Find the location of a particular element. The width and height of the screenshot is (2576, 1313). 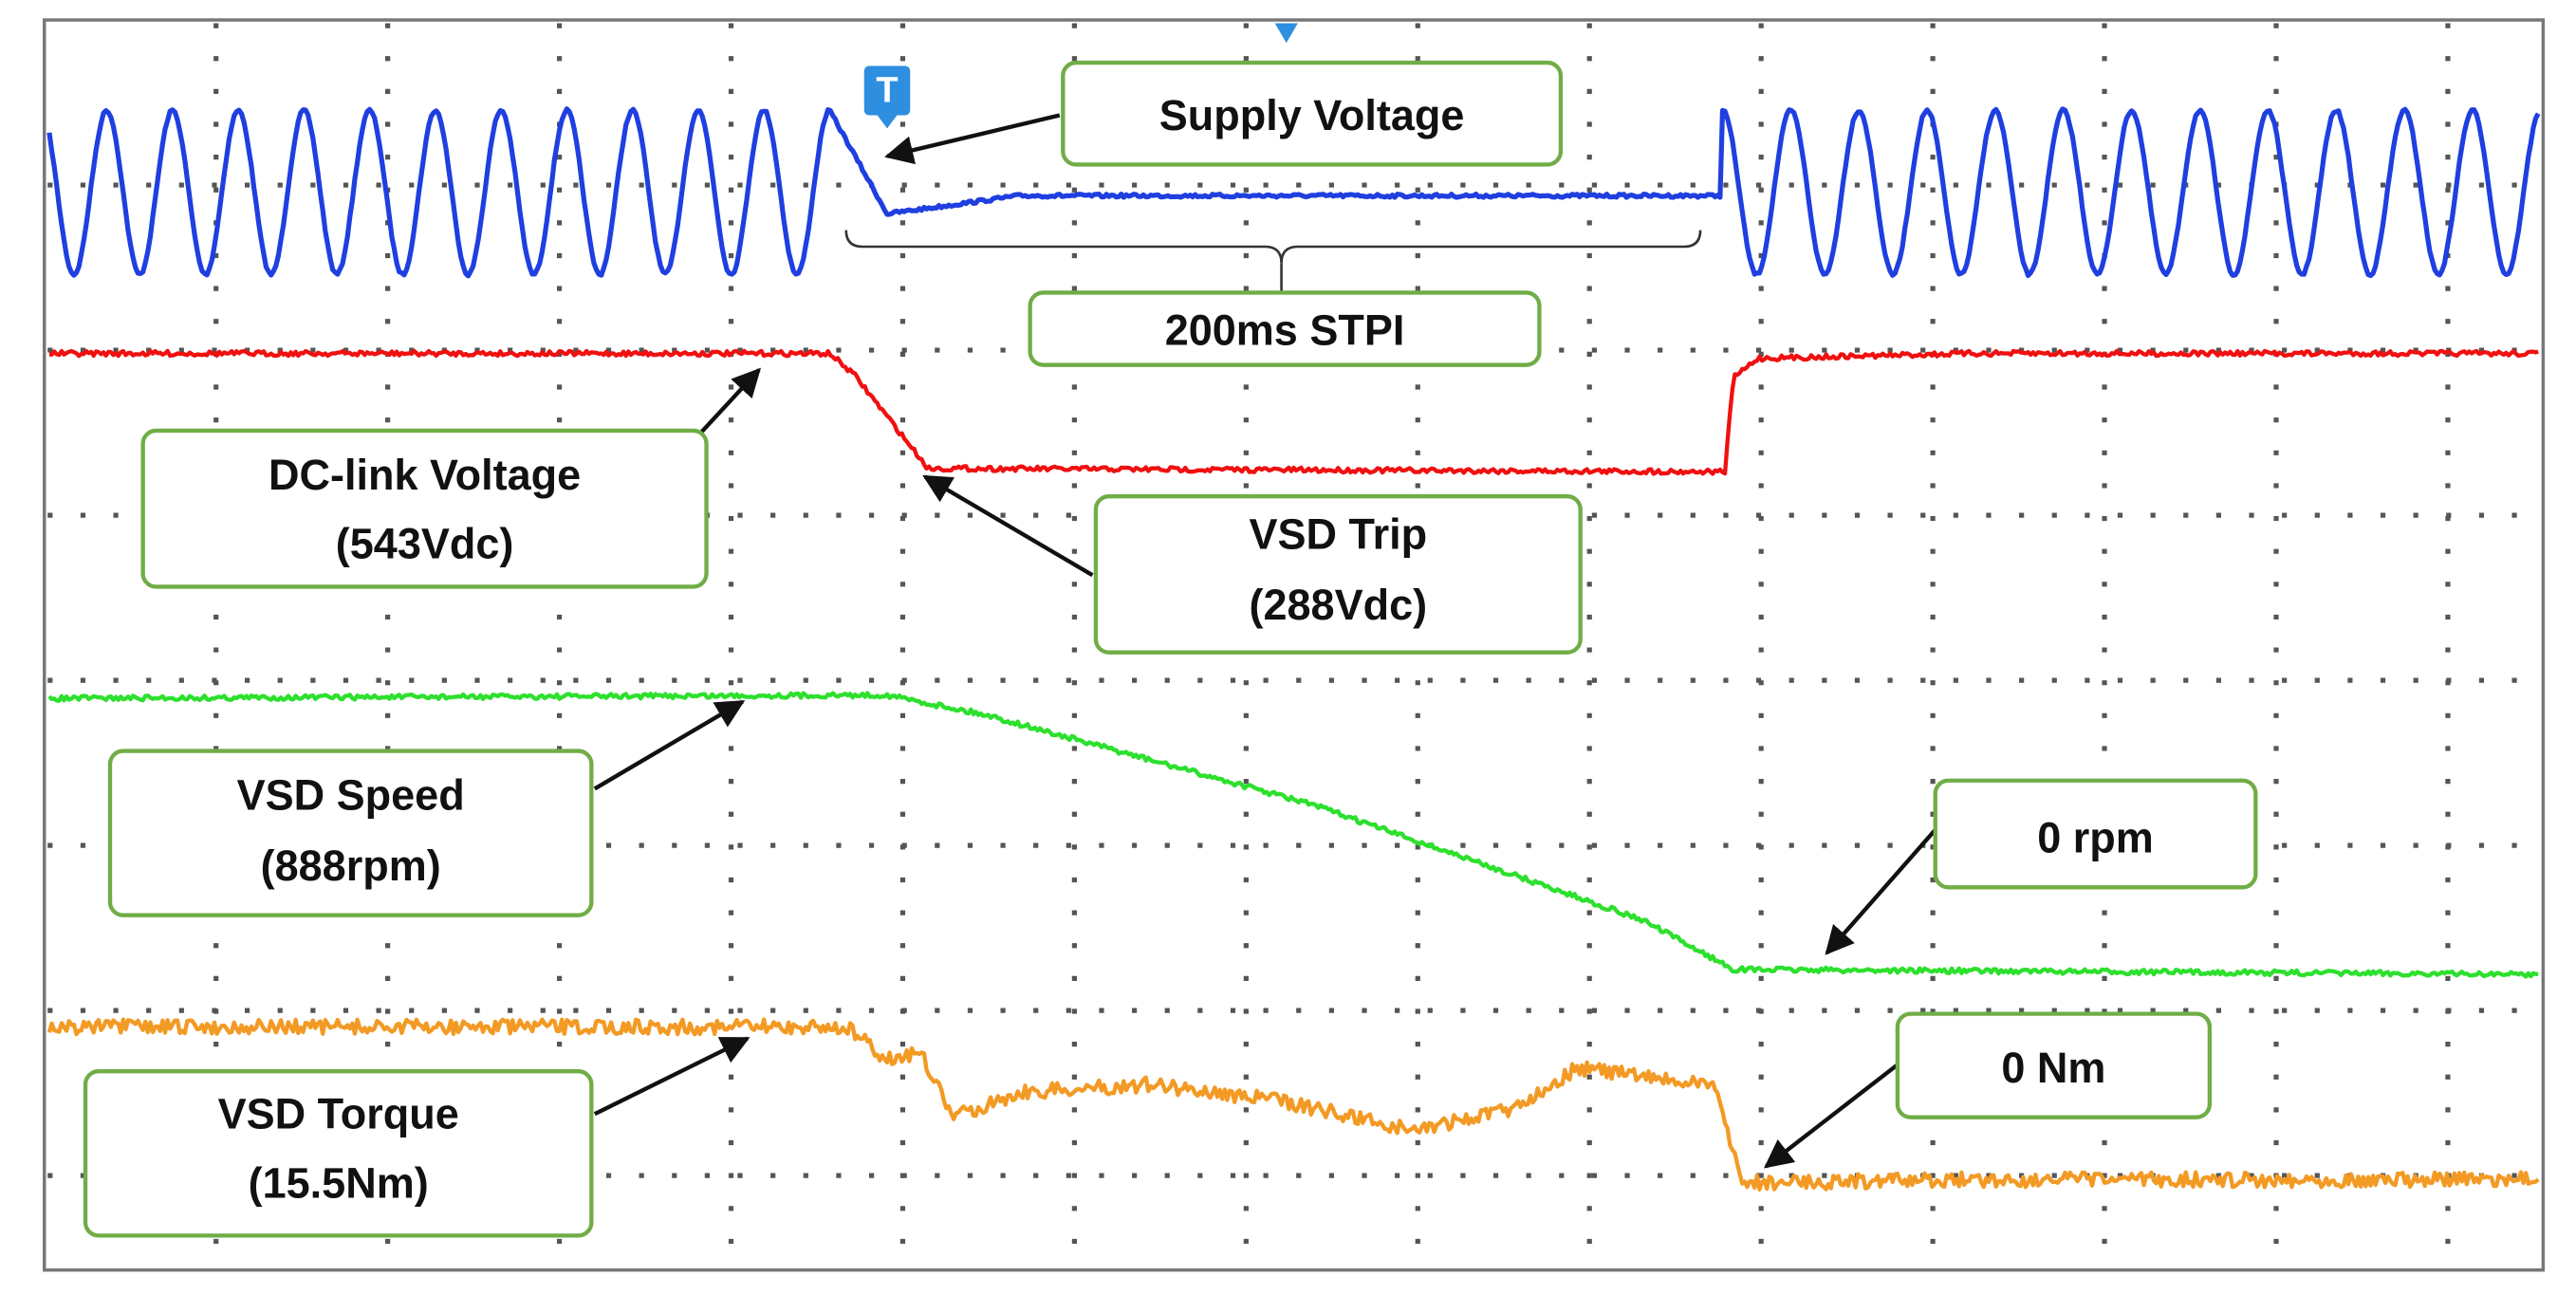

trigger-box is located at coordinates (887, 90).